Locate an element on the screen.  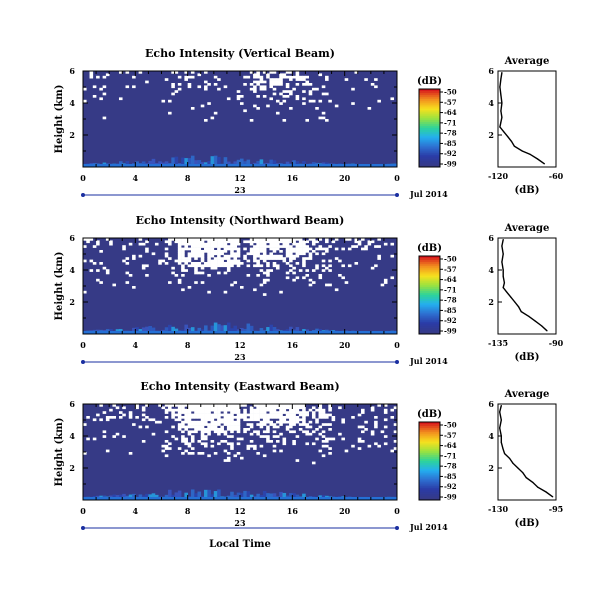
x-tick-label: 12 is located at coordinates (239, 178).